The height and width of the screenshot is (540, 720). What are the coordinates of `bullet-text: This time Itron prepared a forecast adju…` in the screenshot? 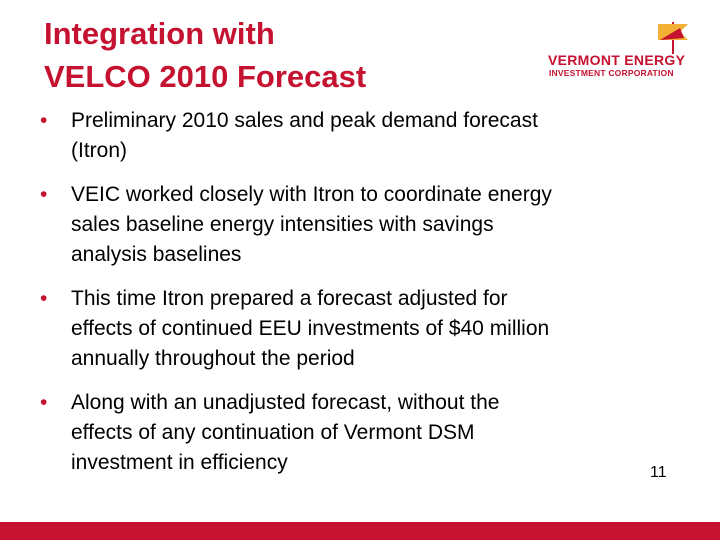 It's located at (289, 298).